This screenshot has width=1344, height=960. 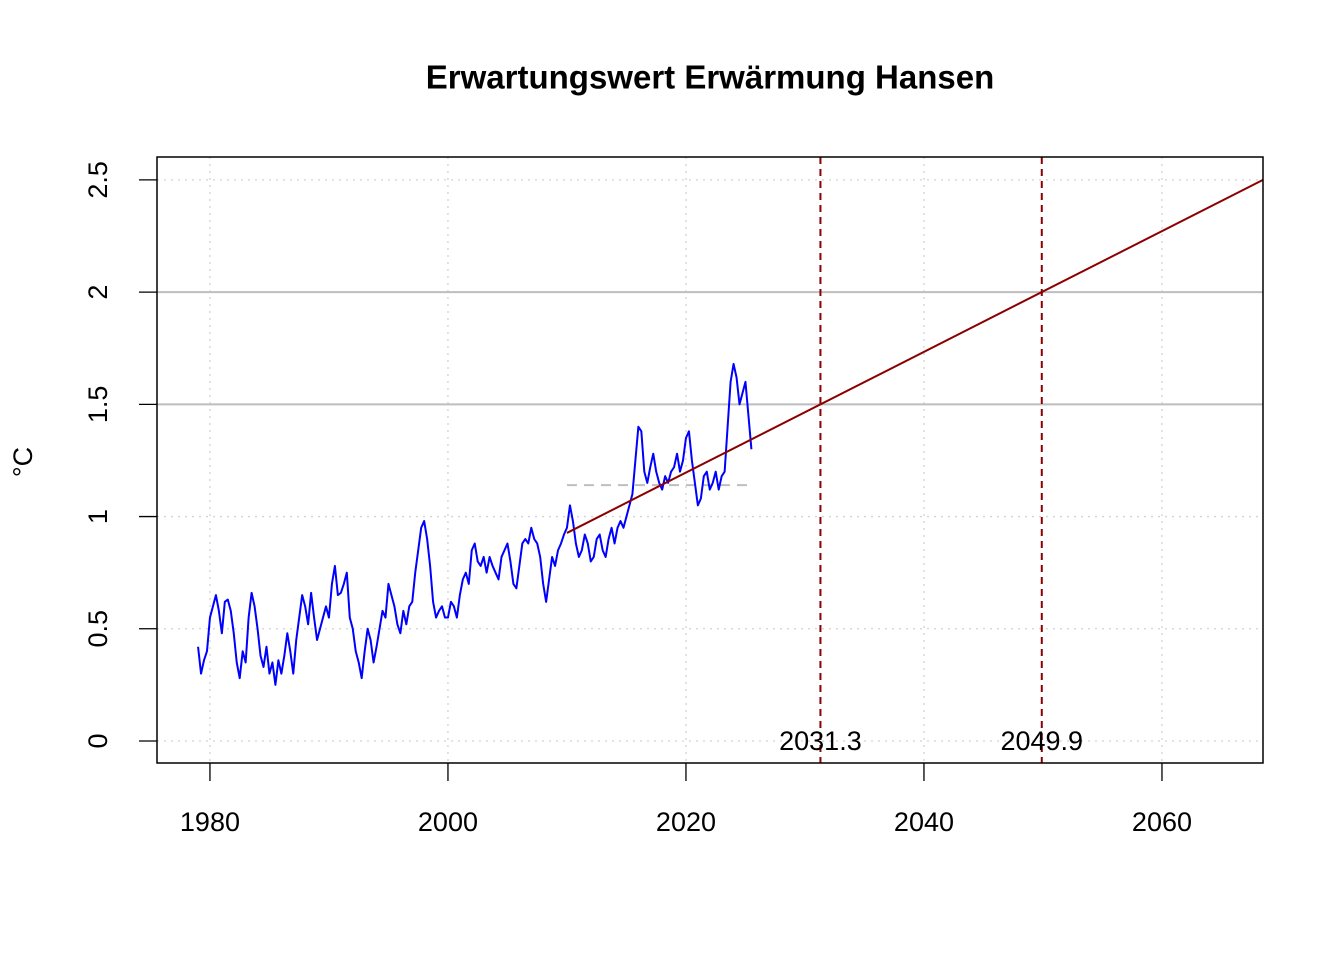 What do you see at coordinates (98, 405) in the screenshot?
I see `y-tick-label: 1.5` at bounding box center [98, 405].